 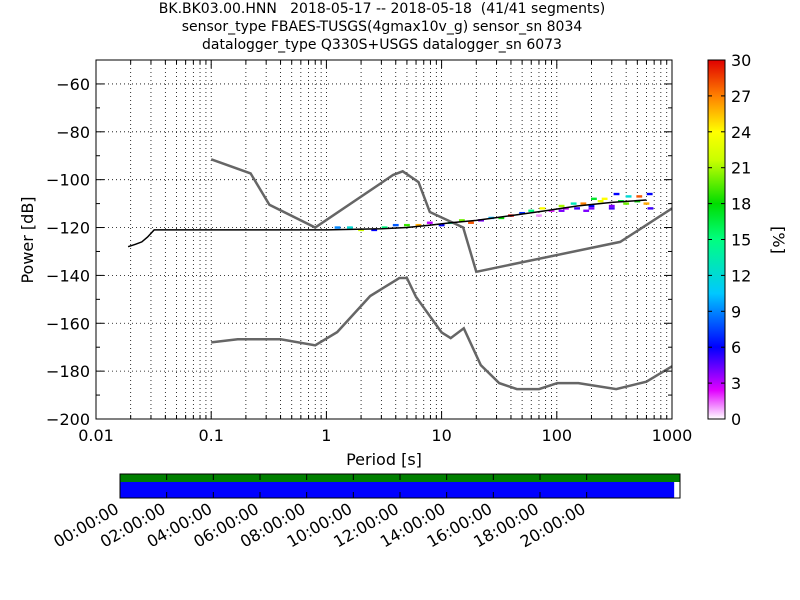 I want to click on colorbar-tick-label: 30, so click(x=741, y=60).